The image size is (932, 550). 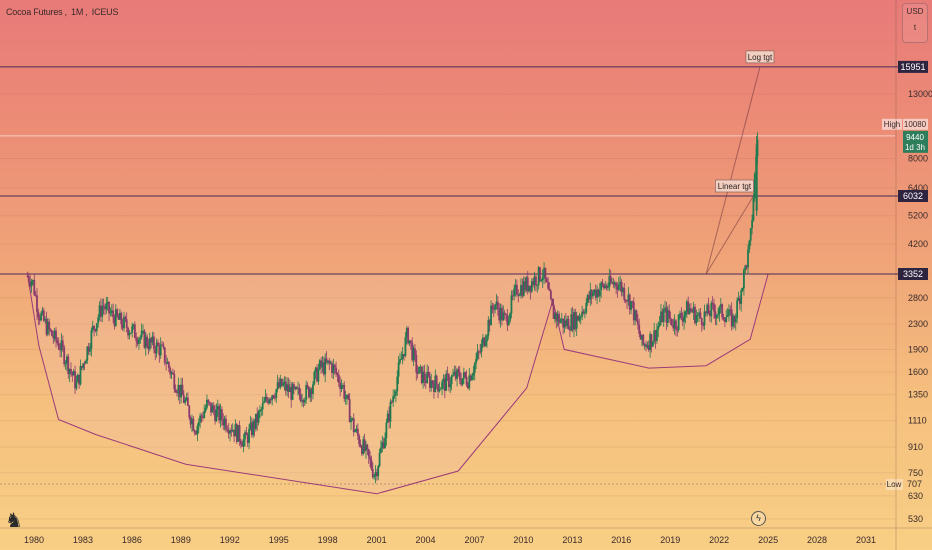 I want to click on x-tick-label: 2022, so click(x=719, y=540).